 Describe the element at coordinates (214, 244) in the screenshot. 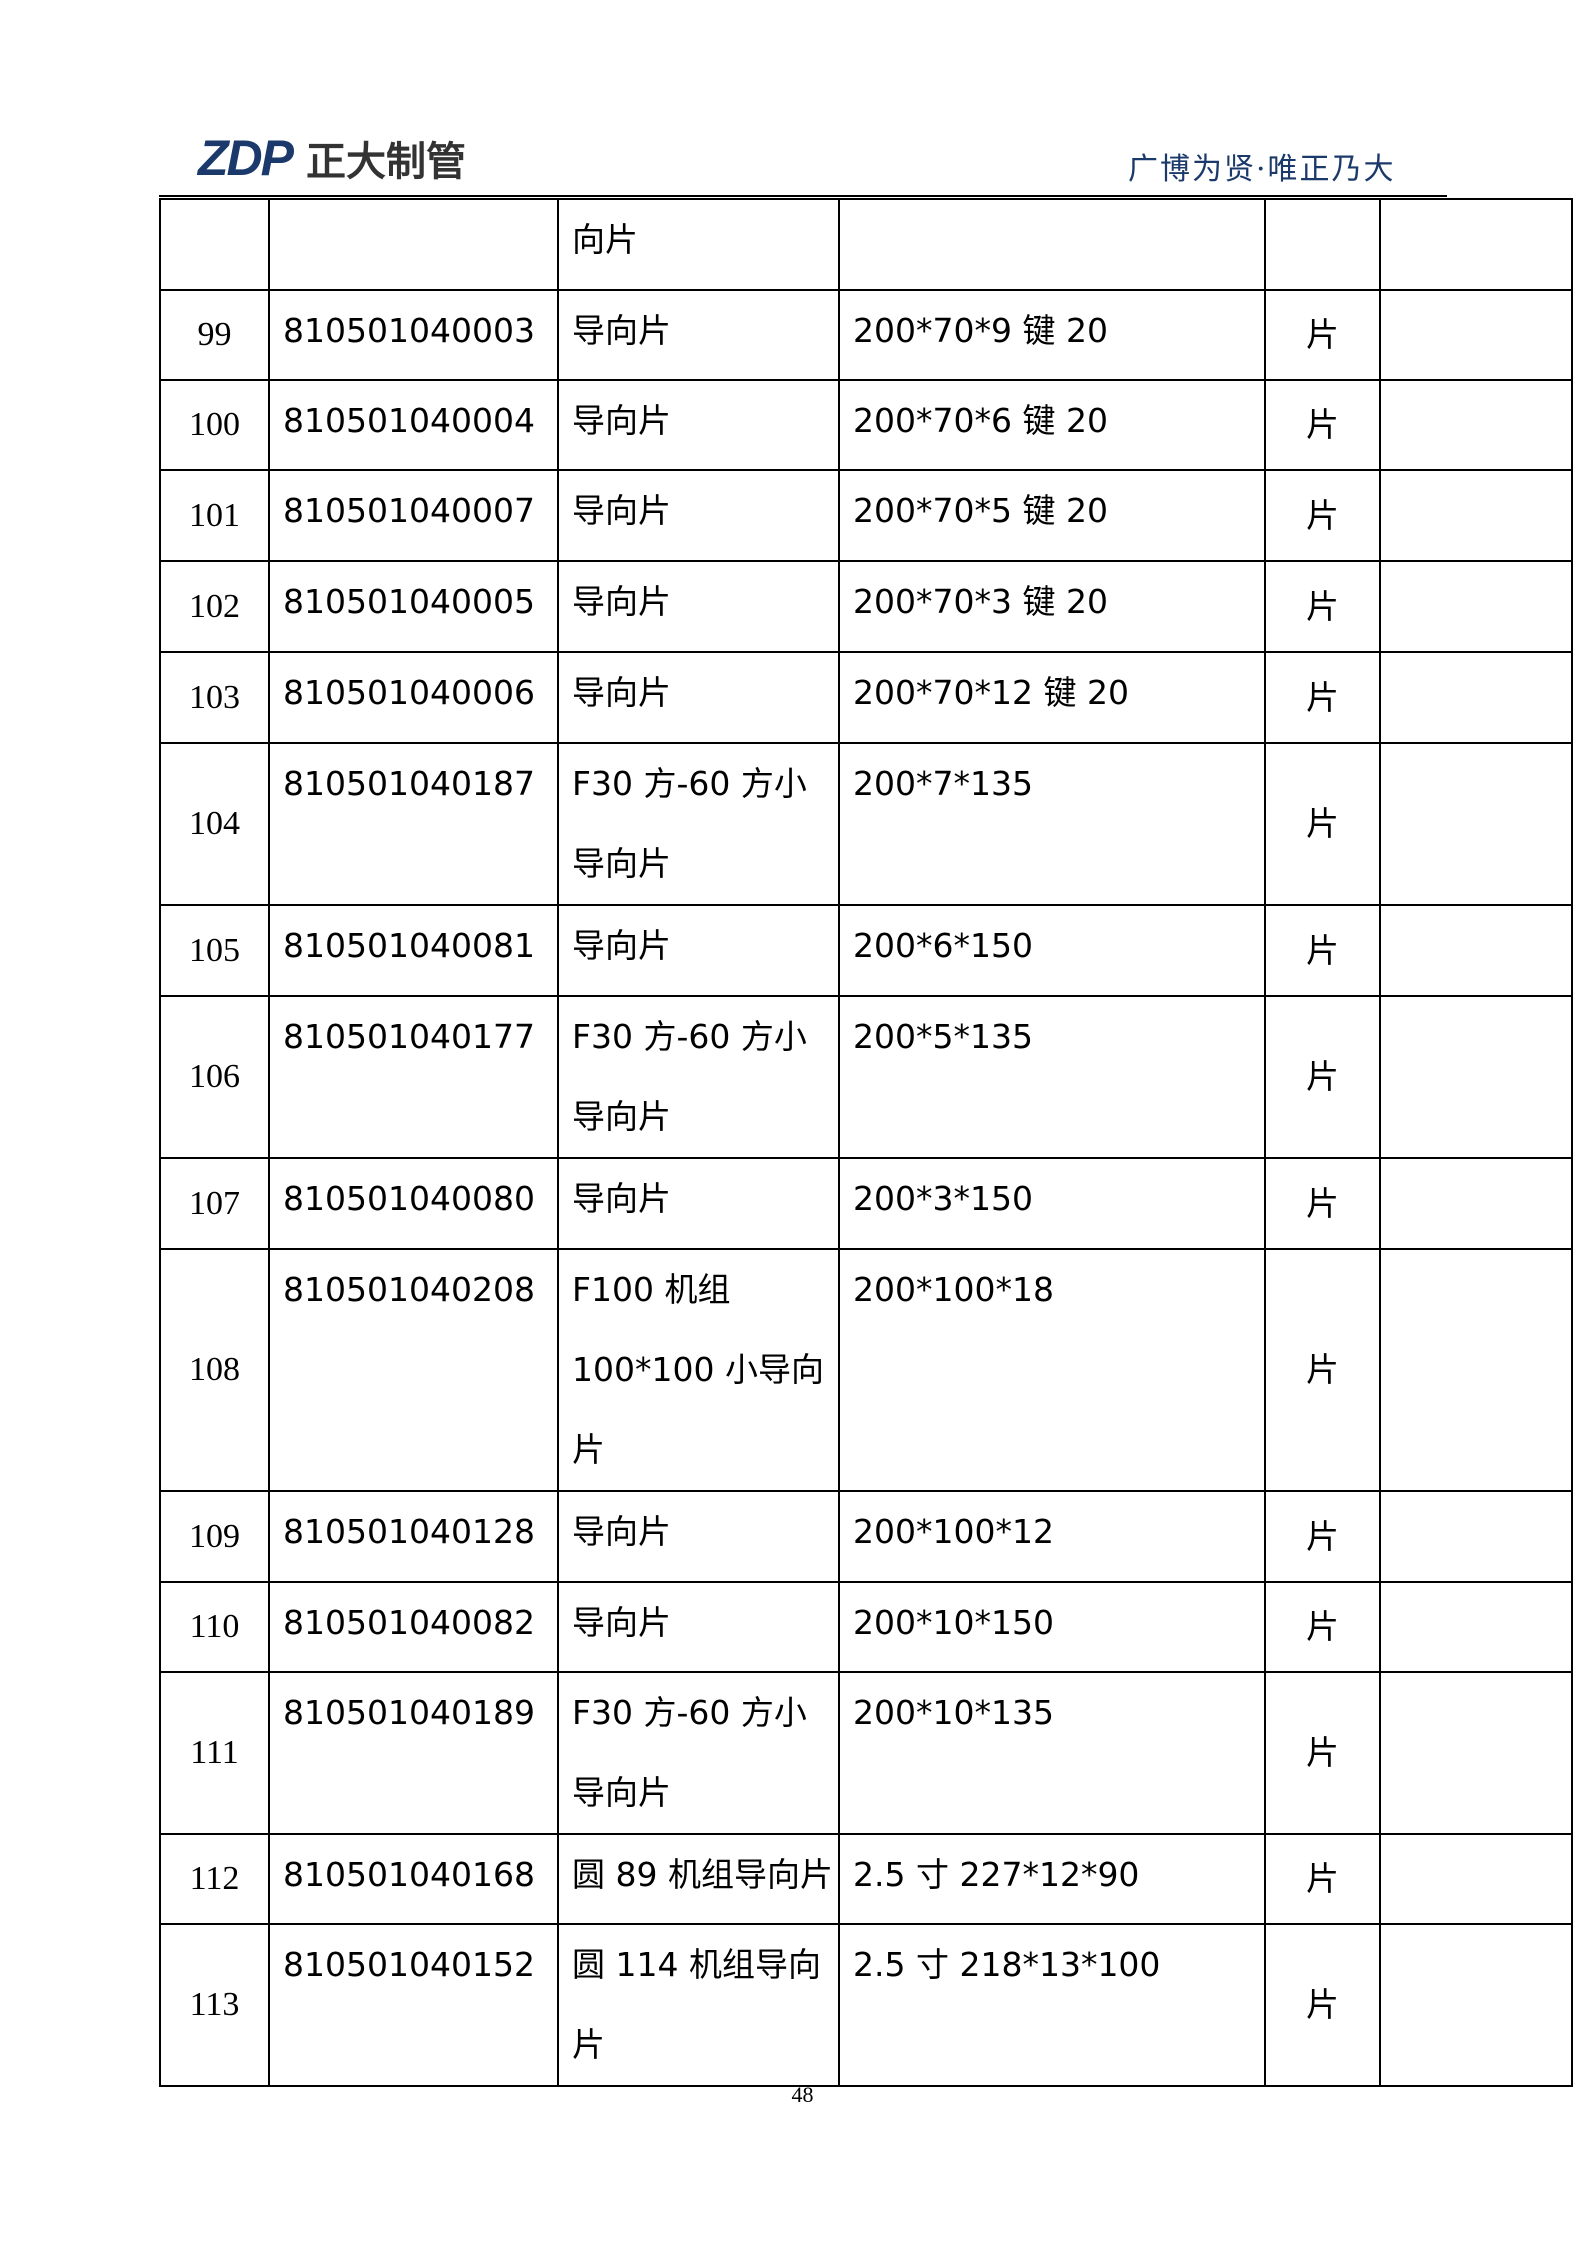

I see `row-number` at that location.